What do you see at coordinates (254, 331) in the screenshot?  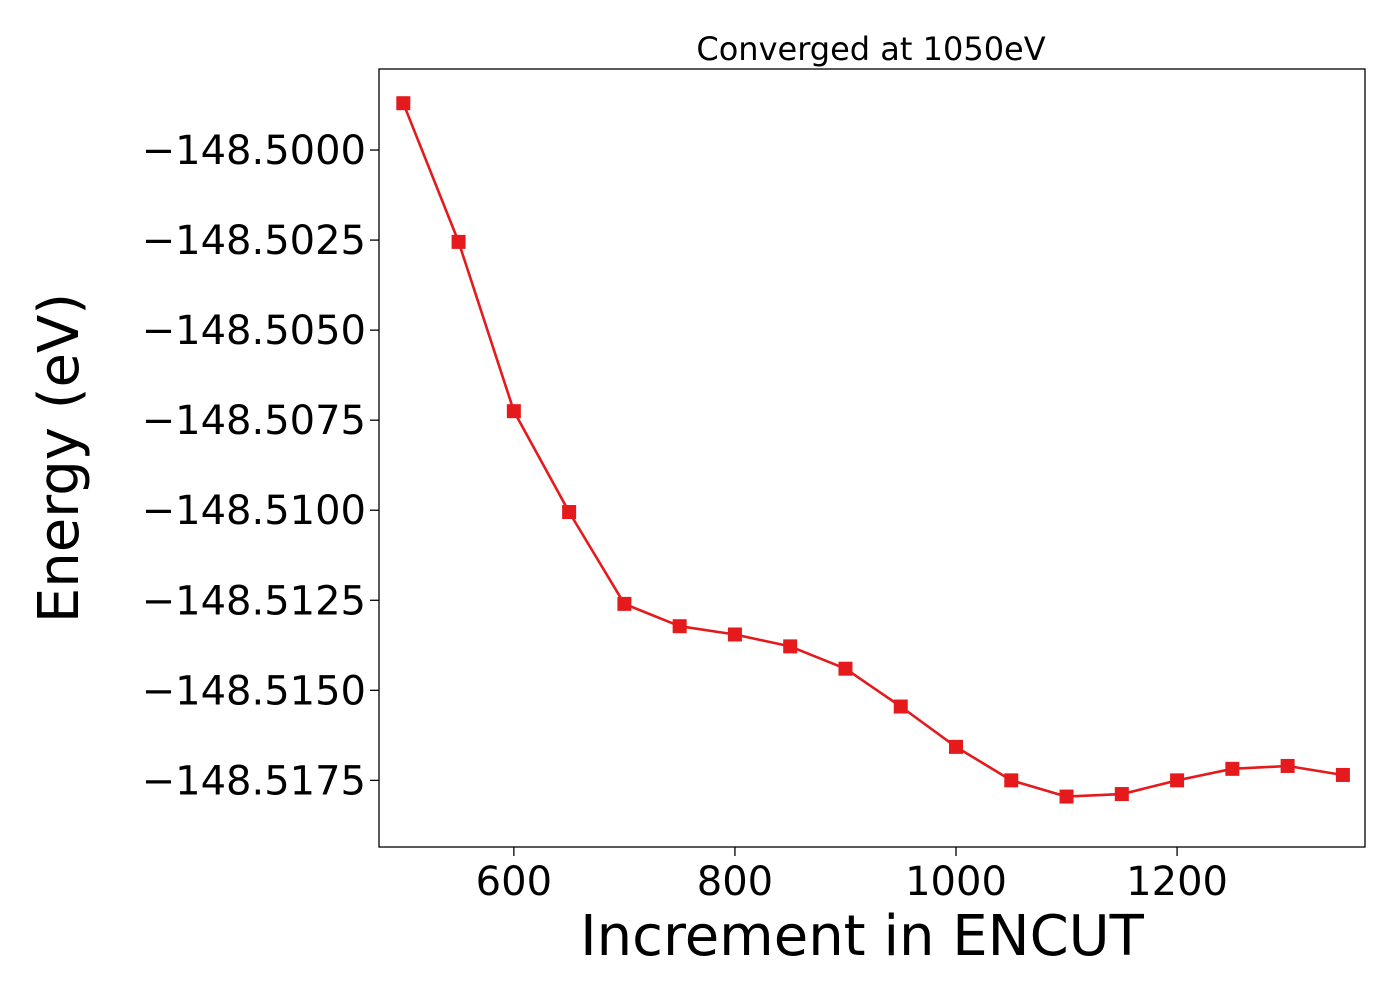 I see `y-tick-label: −148.5050` at bounding box center [254, 331].